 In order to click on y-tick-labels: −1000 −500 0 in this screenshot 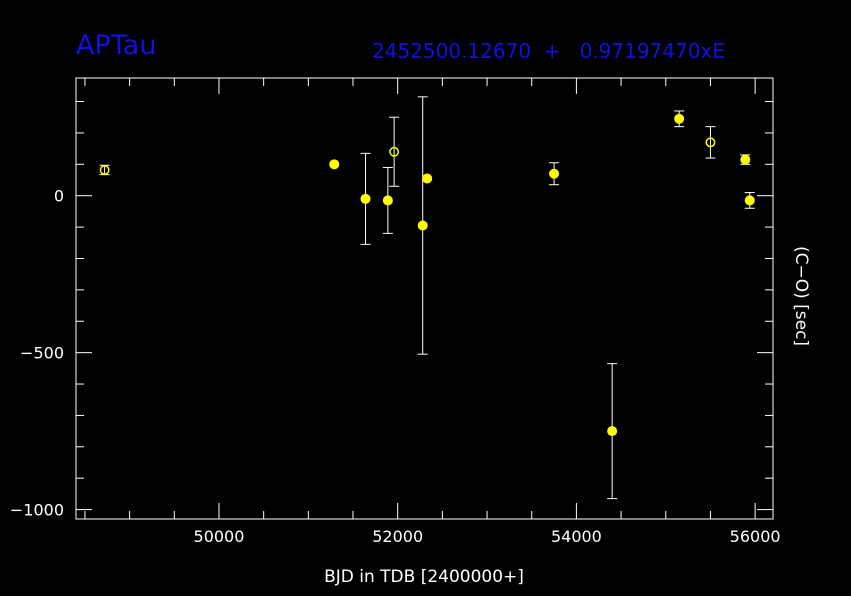, I will do `click(37, 353)`.